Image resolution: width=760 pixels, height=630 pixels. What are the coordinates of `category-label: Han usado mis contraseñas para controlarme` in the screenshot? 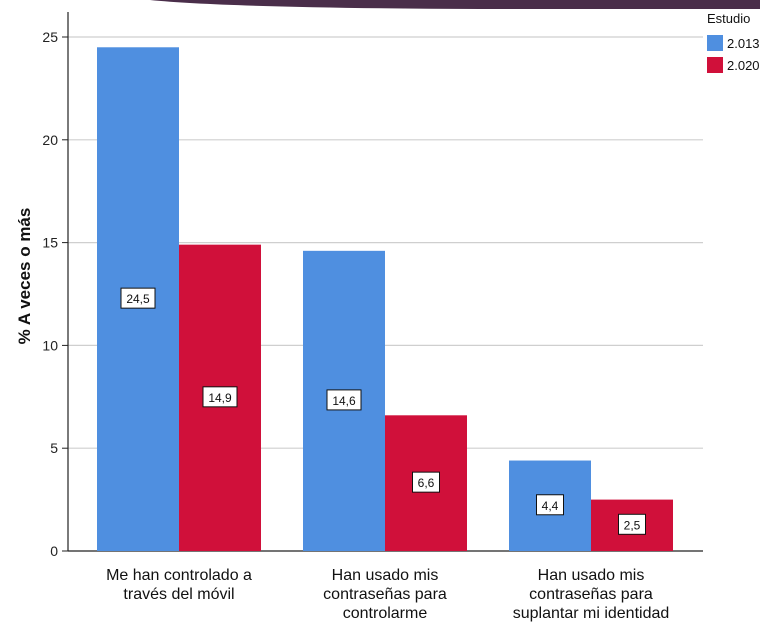 It's located at (385, 594).